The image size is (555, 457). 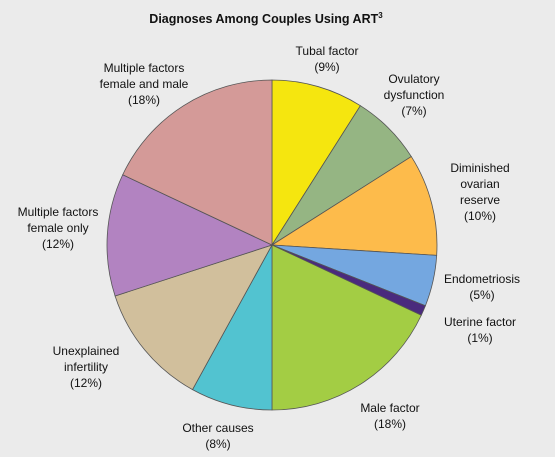 I want to click on slice-label-6: Male factor (18%), so click(x=389, y=416).